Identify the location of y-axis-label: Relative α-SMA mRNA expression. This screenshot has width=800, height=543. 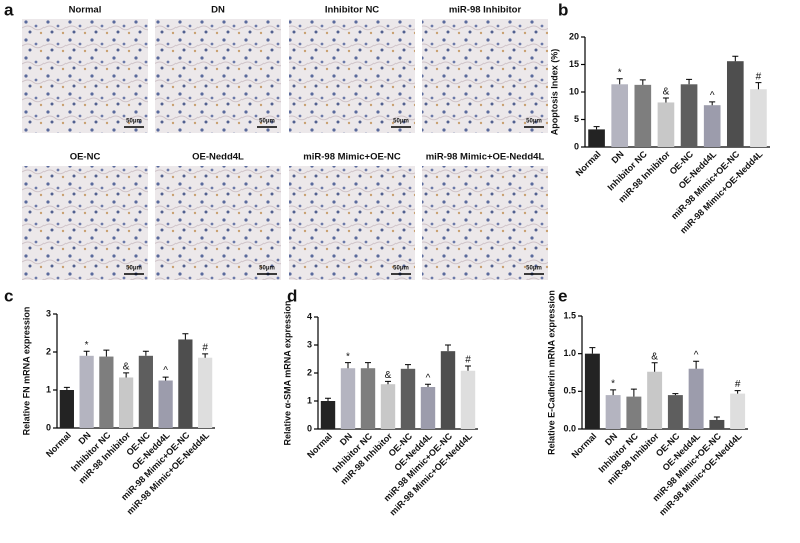
(287, 373).